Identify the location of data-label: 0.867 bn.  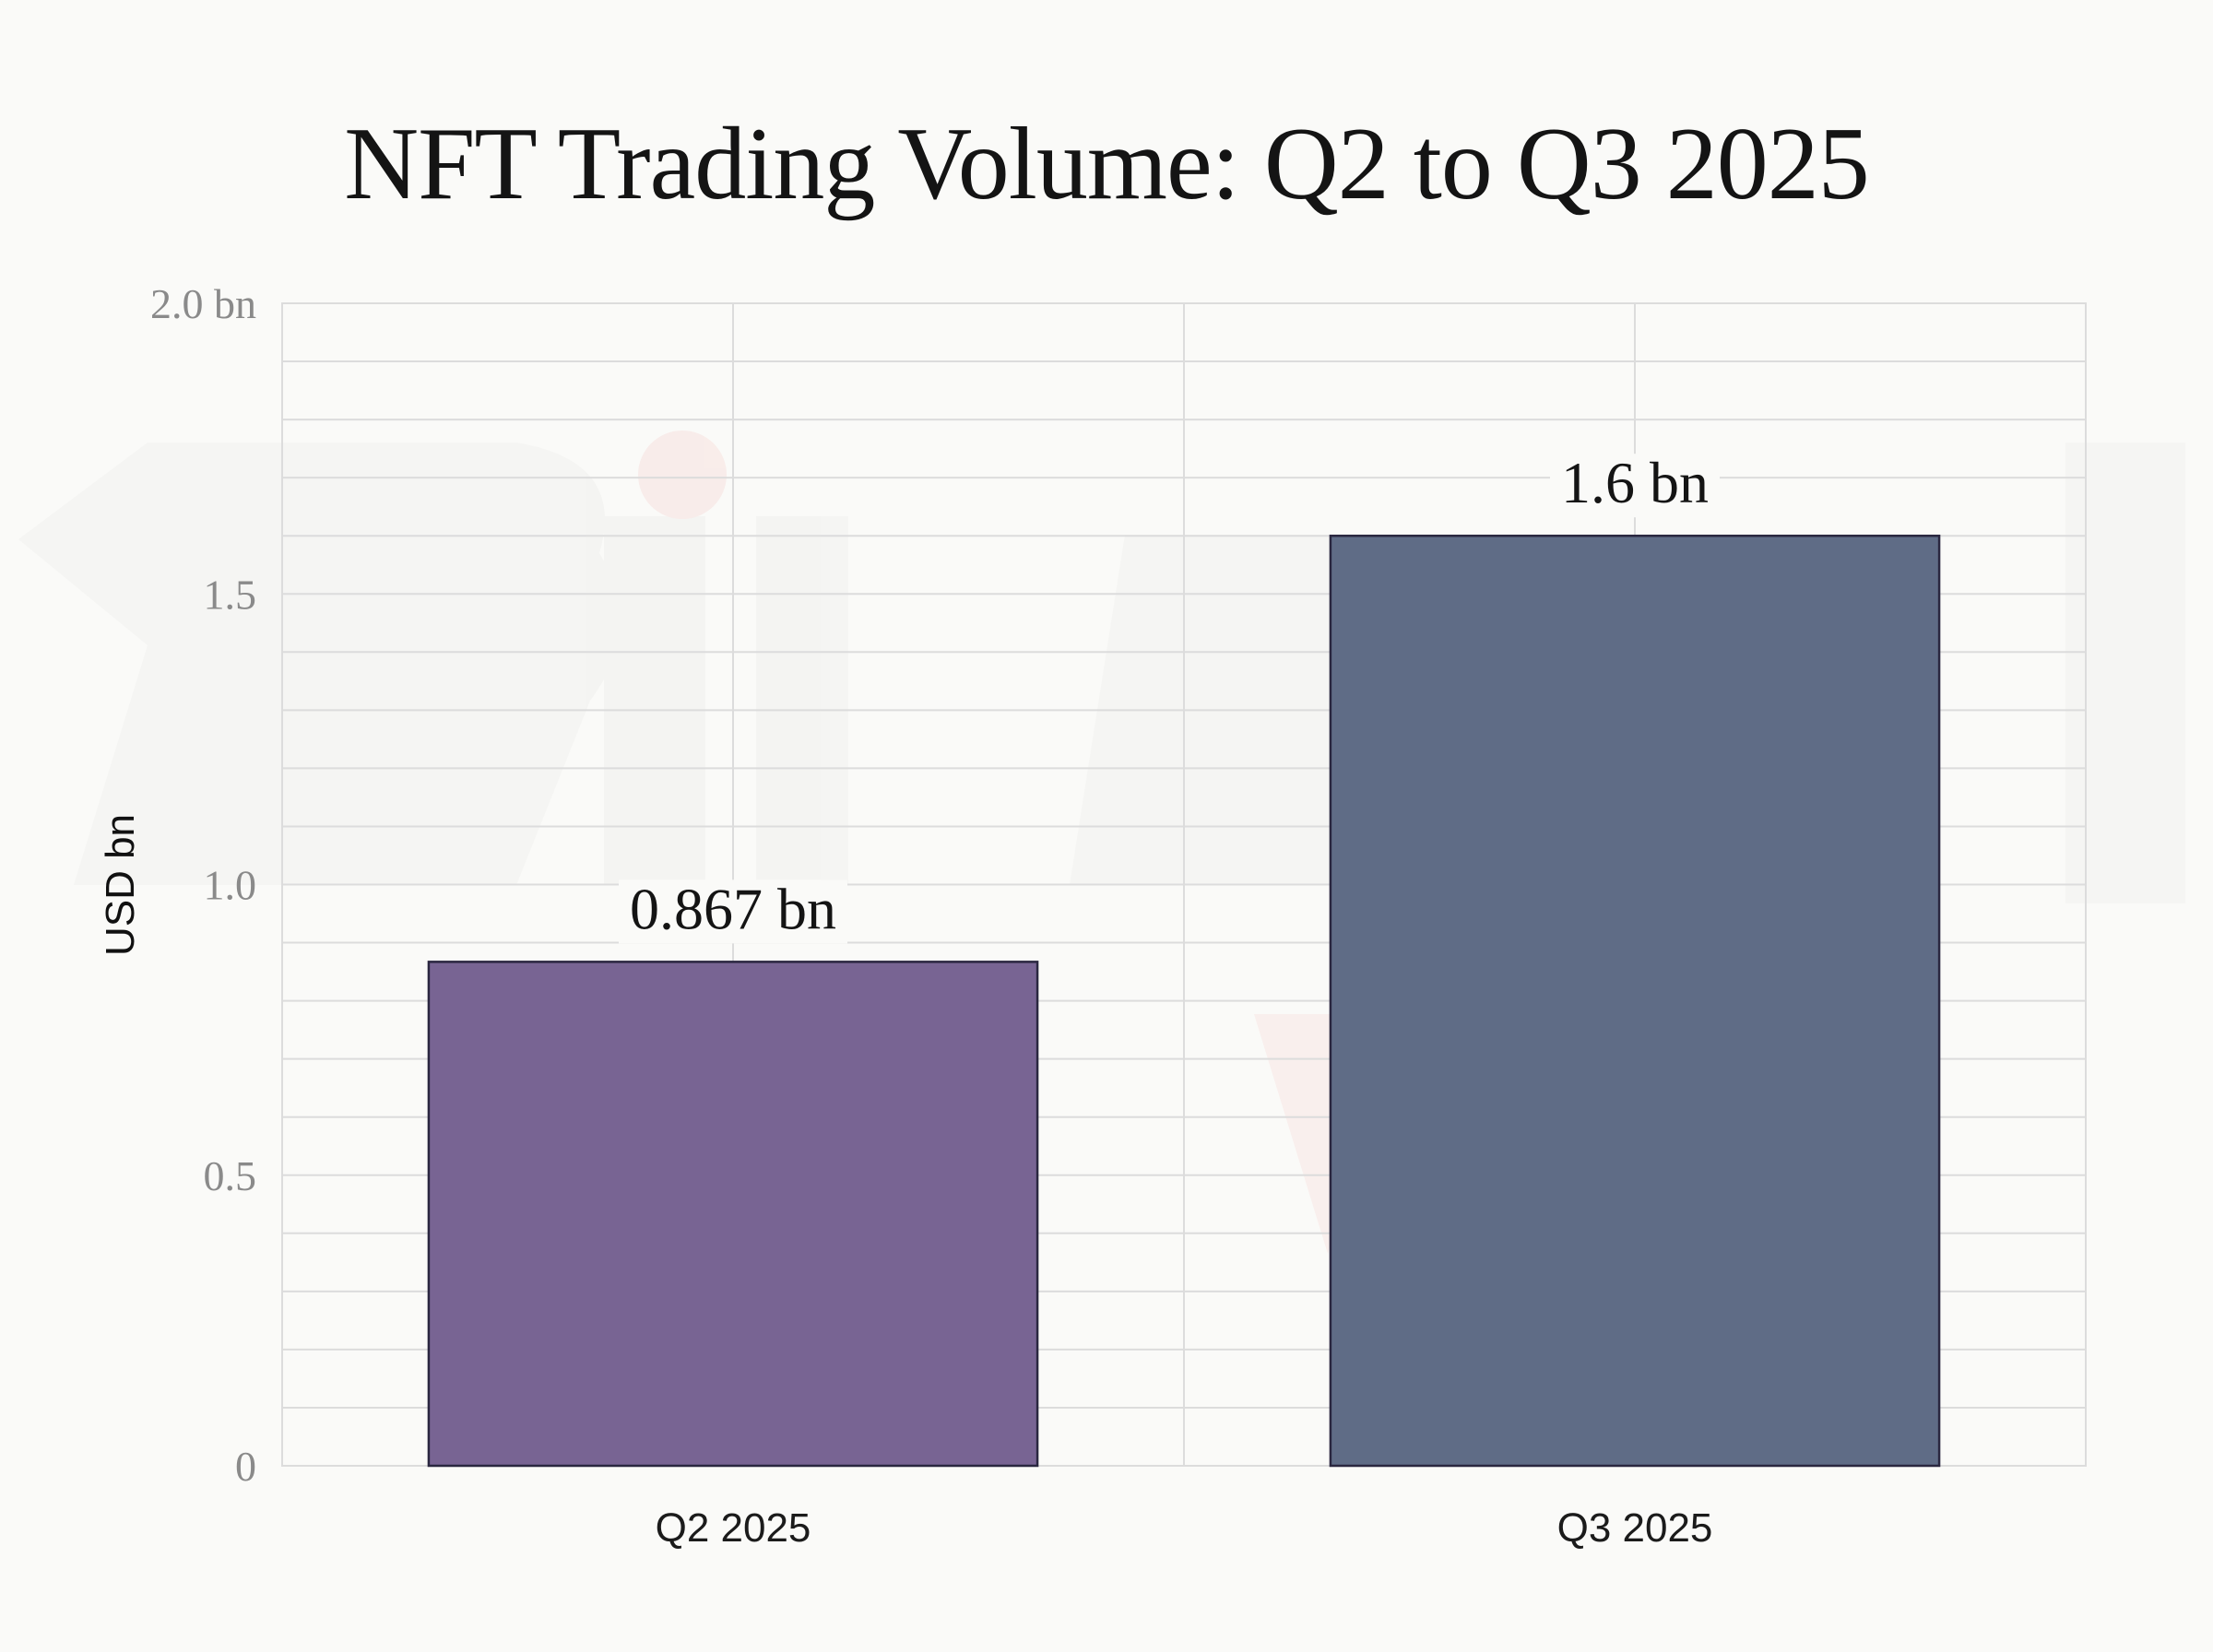
(733, 908).